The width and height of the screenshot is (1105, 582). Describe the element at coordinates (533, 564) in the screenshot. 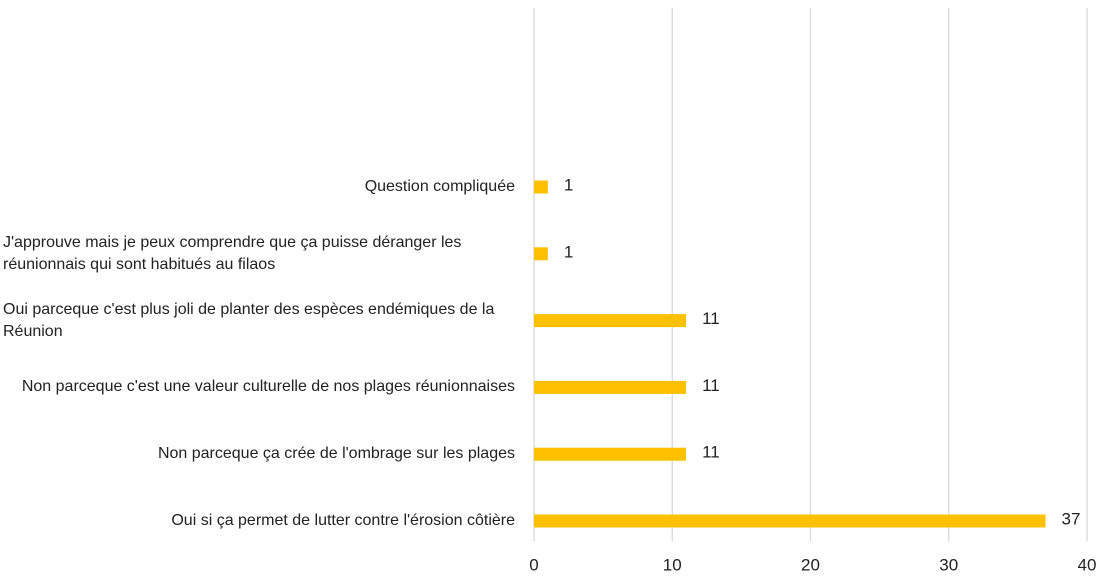

I see `x-tick-label: 0` at that location.